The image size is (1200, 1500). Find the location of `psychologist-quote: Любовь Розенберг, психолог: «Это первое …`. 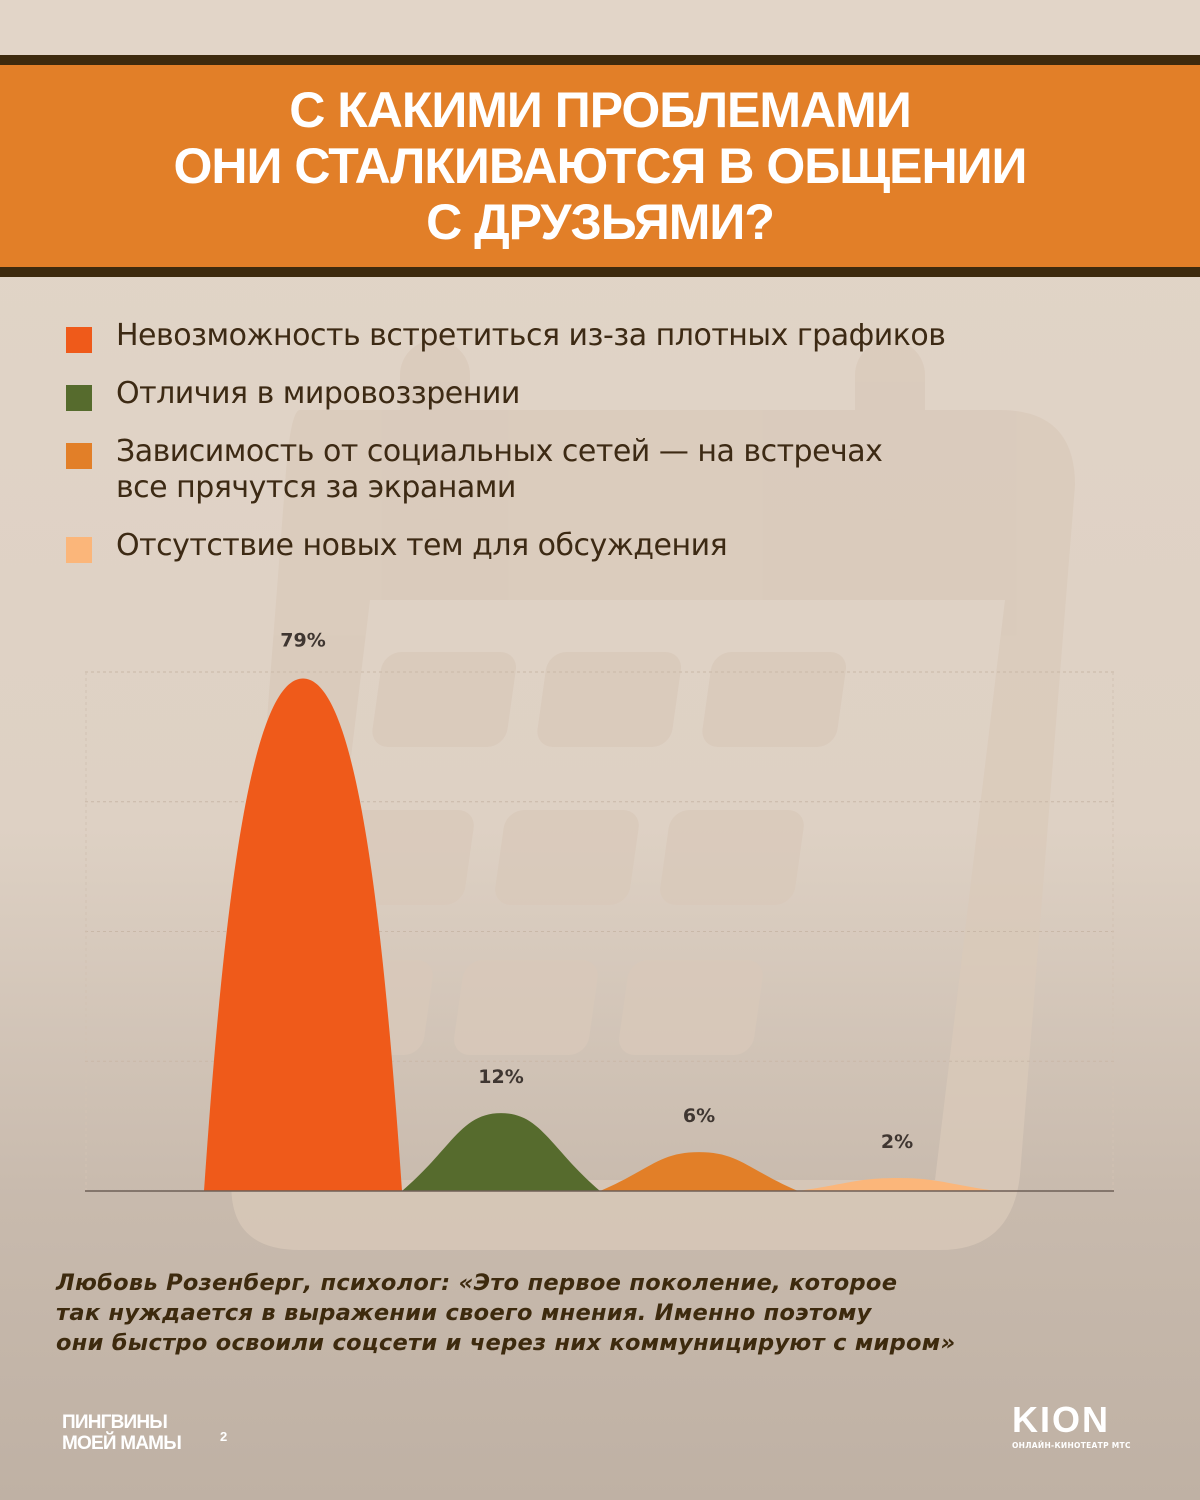

psychologist-quote: Любовь Розенберг, психолог: «Это первое … is located at coordinates (506, 1313).